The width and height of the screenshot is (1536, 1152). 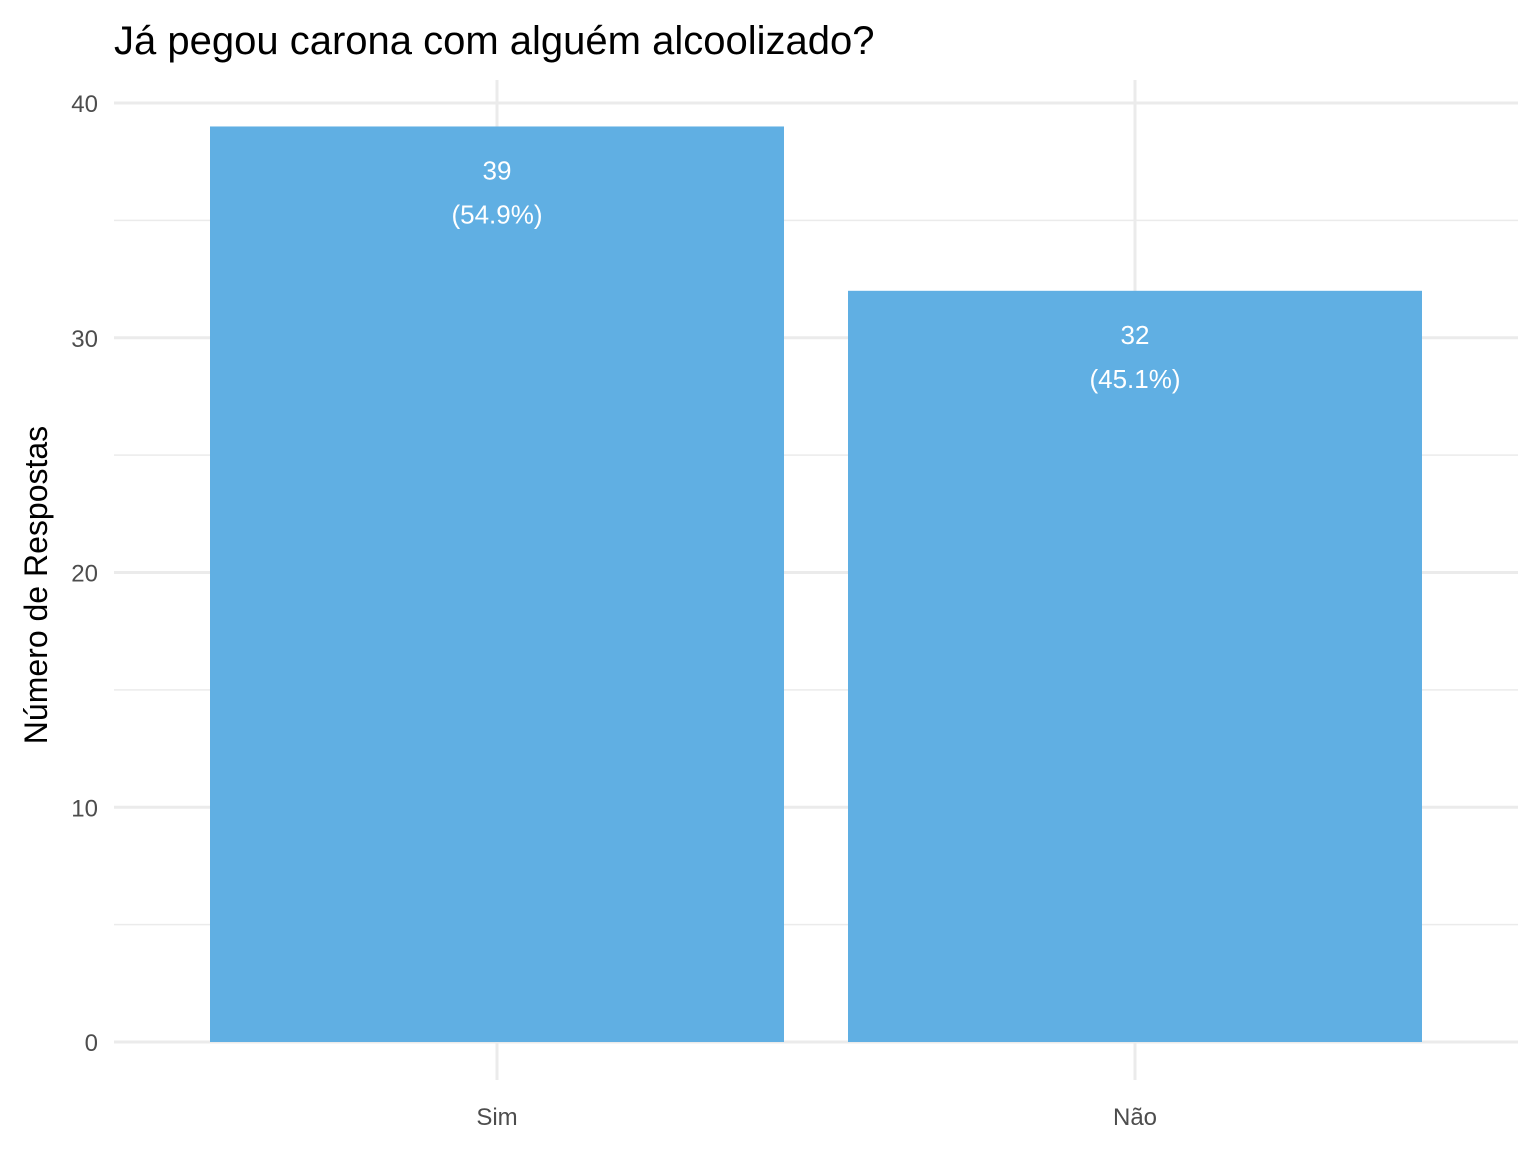 I want to click on y-tick-label: 10, so click(x=84, y=808).